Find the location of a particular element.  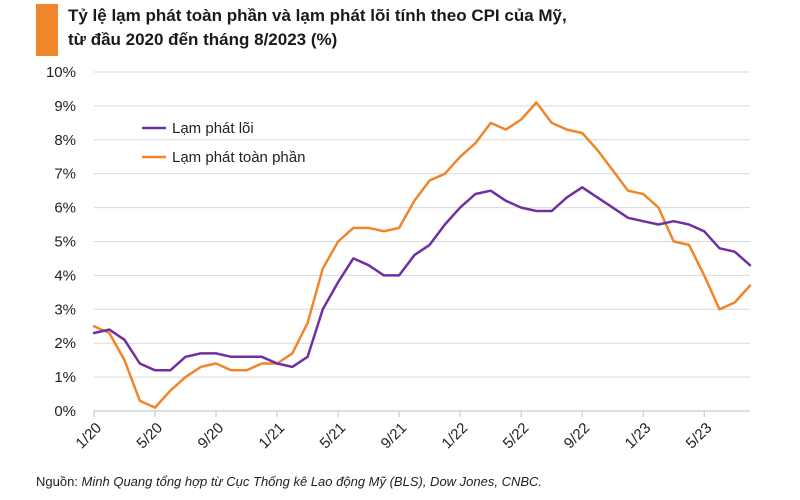

y-tick-label: 3% is located at coordinates (65, 309).